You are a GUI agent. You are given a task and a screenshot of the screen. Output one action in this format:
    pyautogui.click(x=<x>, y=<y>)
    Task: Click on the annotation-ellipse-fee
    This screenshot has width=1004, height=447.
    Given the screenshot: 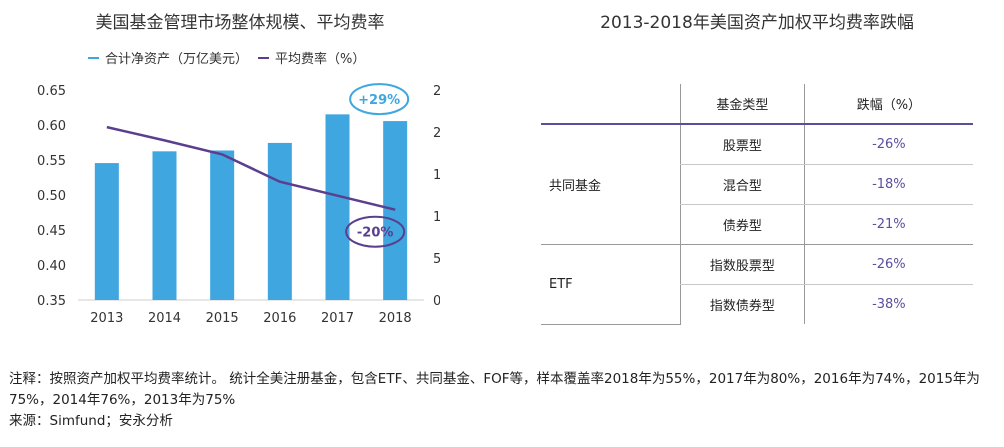 What is the action you would take?
    pyautogui.click(x=375, y=231)
    